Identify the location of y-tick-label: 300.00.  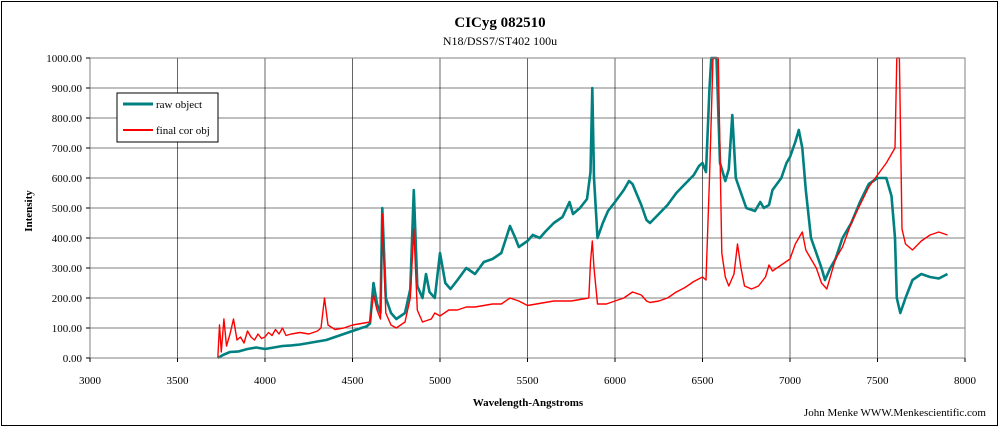
(67, 269).